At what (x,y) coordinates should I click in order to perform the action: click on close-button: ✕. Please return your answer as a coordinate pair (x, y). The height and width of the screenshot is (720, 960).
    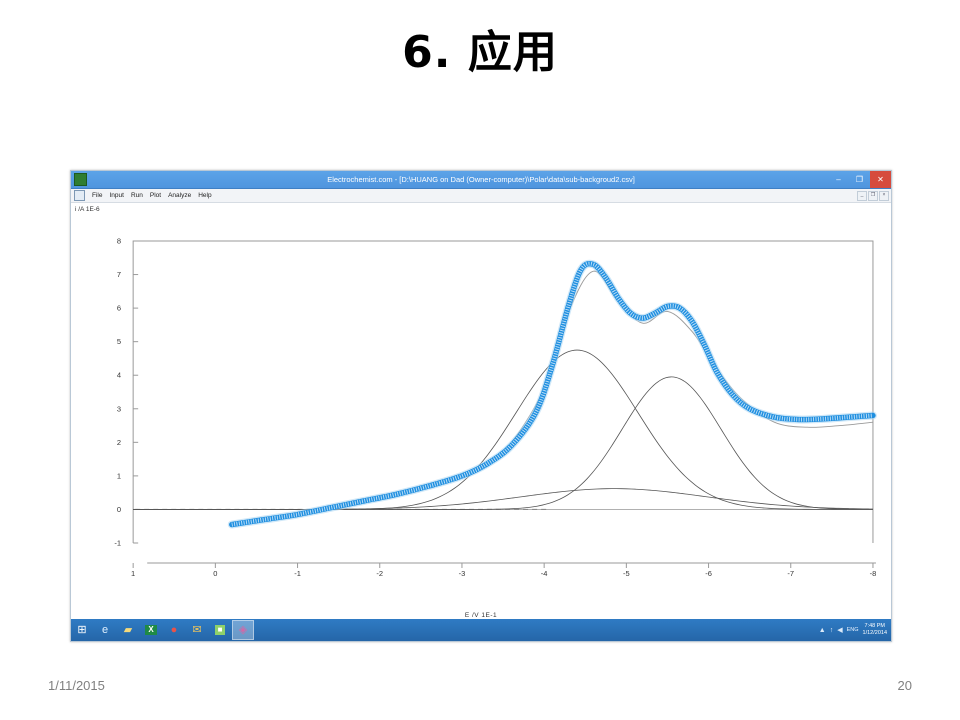
    Looking at the image, I should click on (880, 179).